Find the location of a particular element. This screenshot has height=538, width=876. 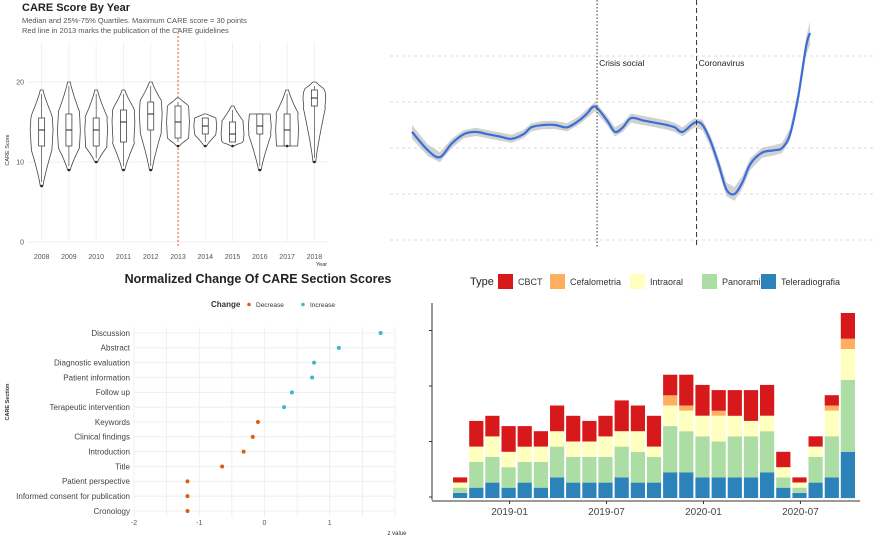

x-tick-label: 2011 is located at coordinates (123, 257).